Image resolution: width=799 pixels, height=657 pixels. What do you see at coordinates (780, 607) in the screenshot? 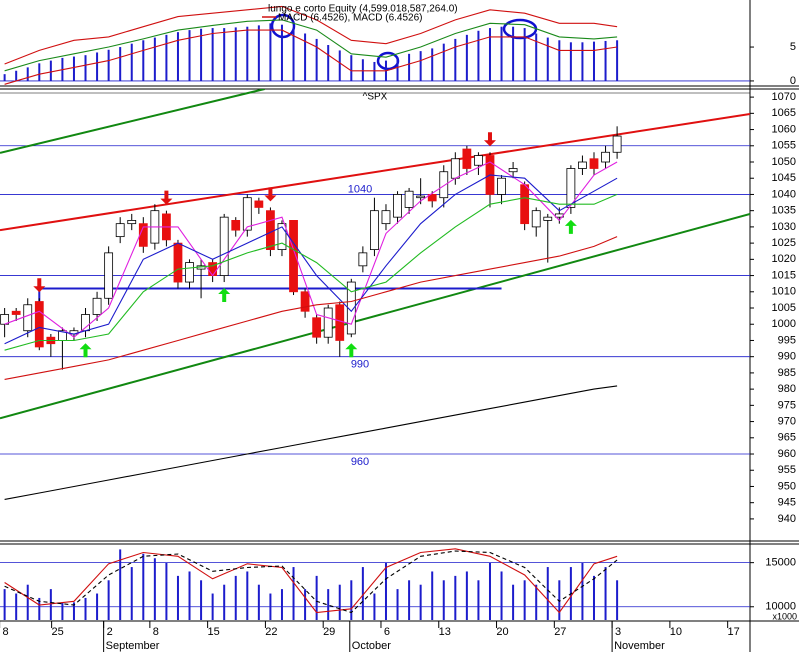
I see `y-tick-label: 10000` at bounding box center [780, 607].